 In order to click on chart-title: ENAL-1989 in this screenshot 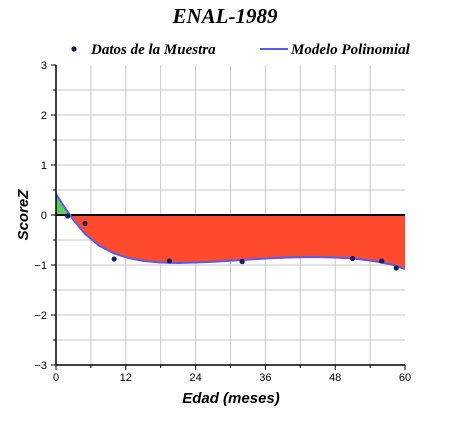, I will do `click(225, 16)`.